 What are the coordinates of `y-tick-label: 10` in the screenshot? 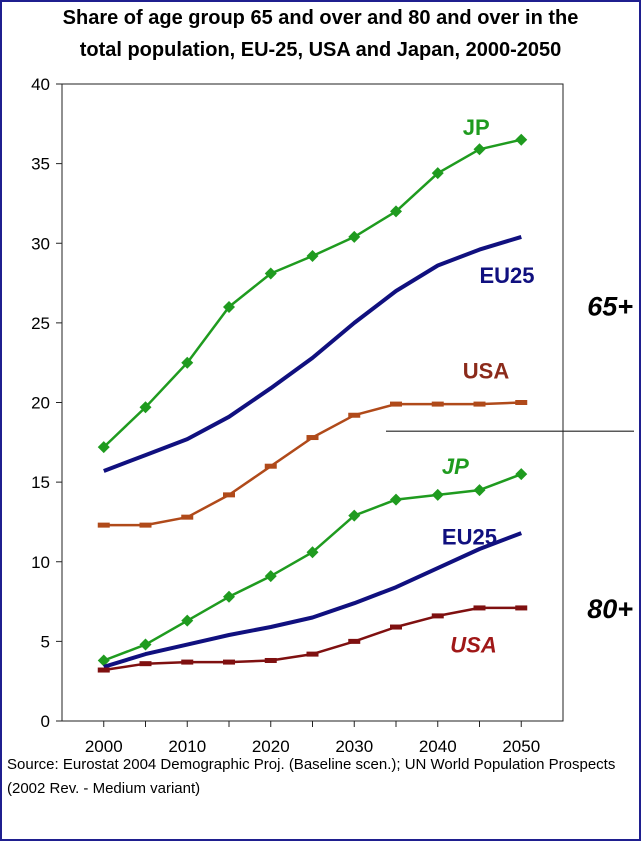 It's located at (40, 562).